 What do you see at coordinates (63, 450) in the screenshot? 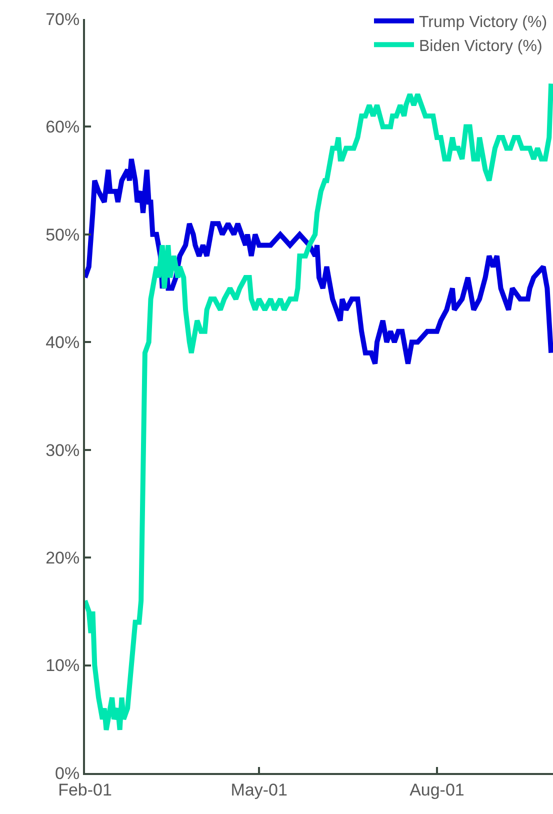
I see `y-tick-label: 30%` at bounding box center [63, 450].